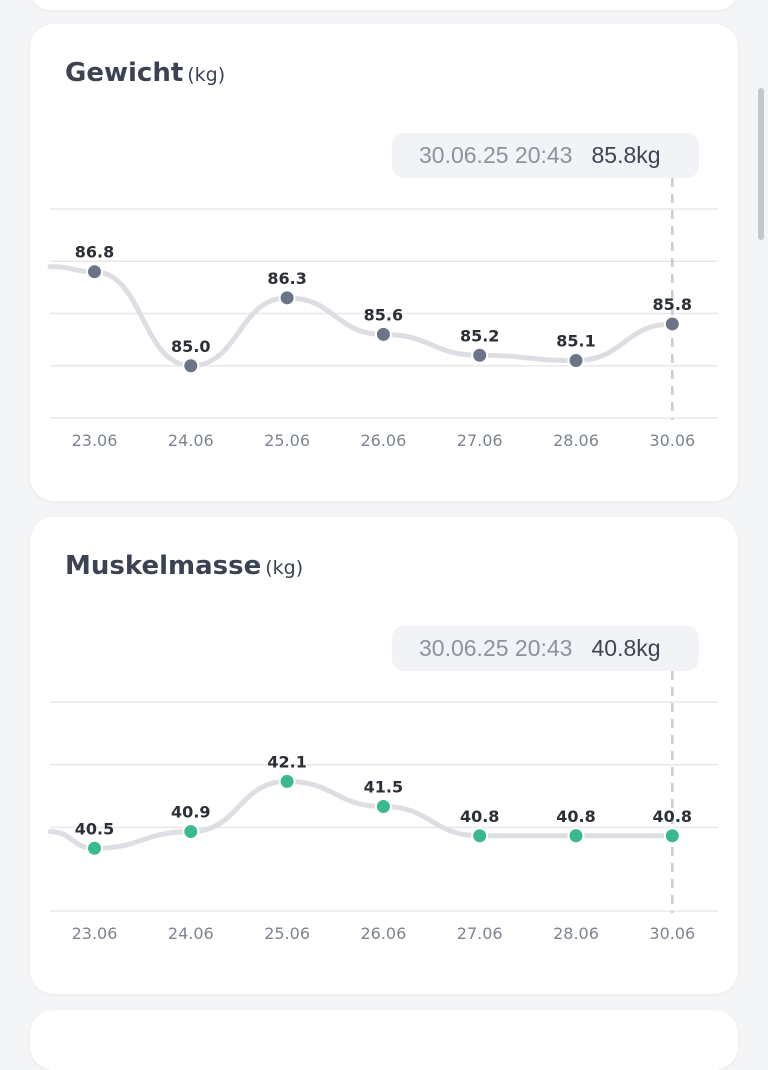 This screenshot has width=768, height=1070. Describe the element at coordinates (145, 73) in the screenshot. I see `chart-title: Gewicht (kg)` at that location.